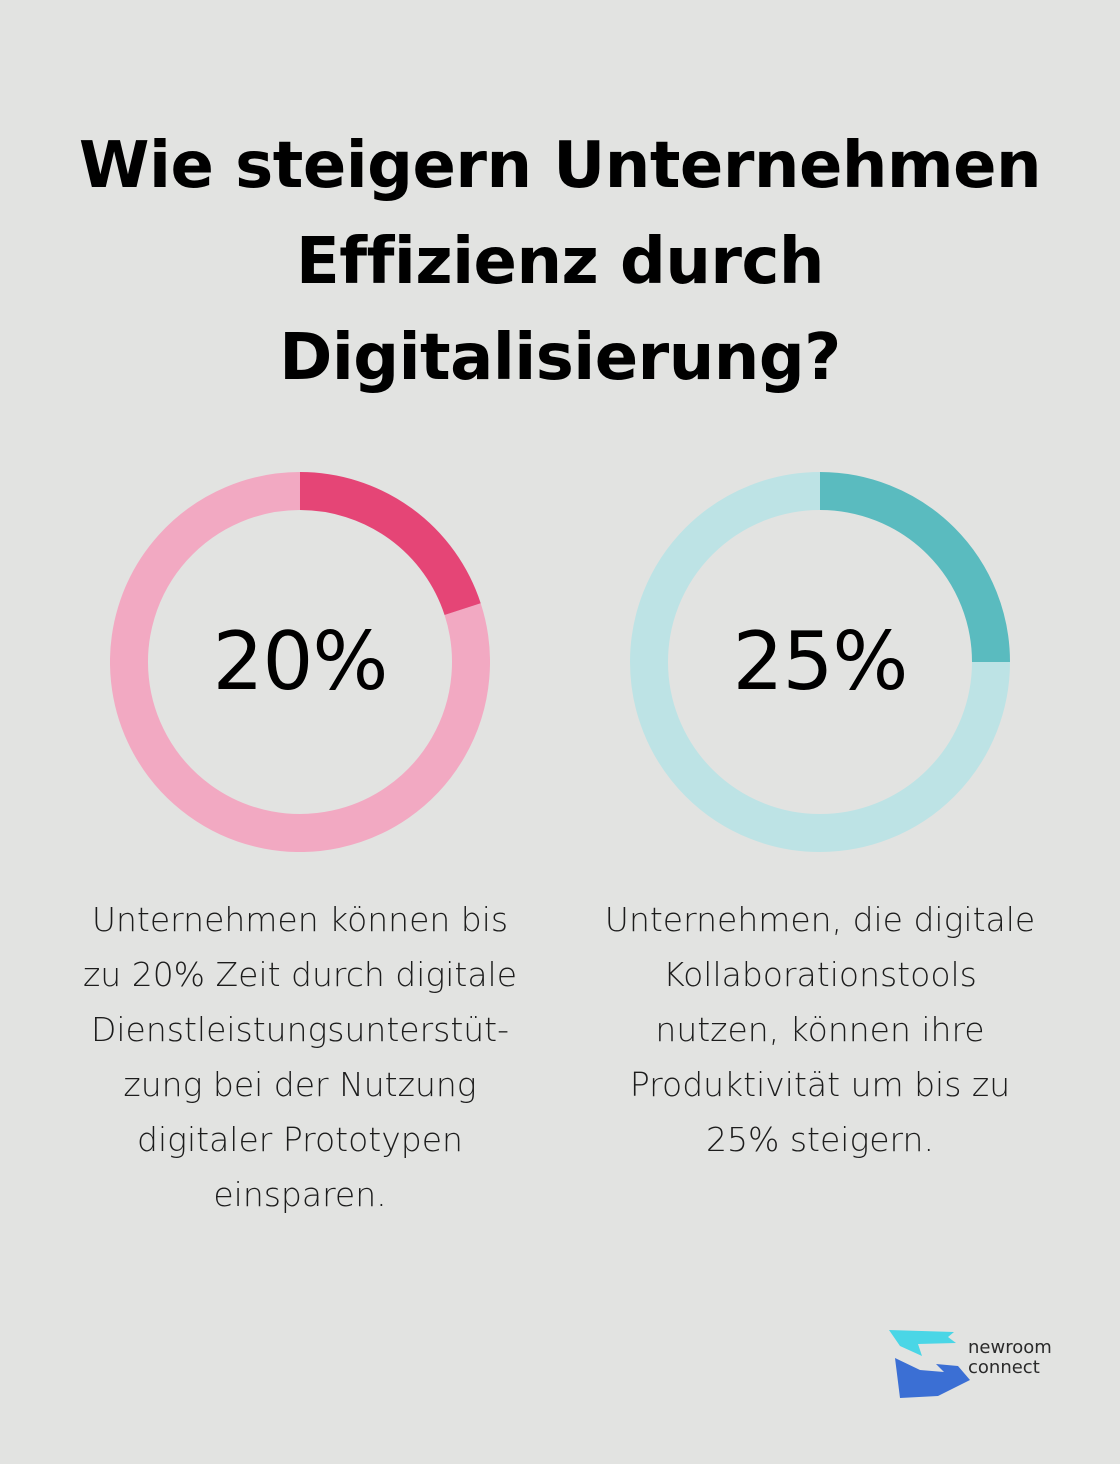 The height and width of the screenshot is (1464, 1120). Describe the element at coordinates (820, 1139) in the screenshot. I see `description-line: 25% steigern.` at that location.